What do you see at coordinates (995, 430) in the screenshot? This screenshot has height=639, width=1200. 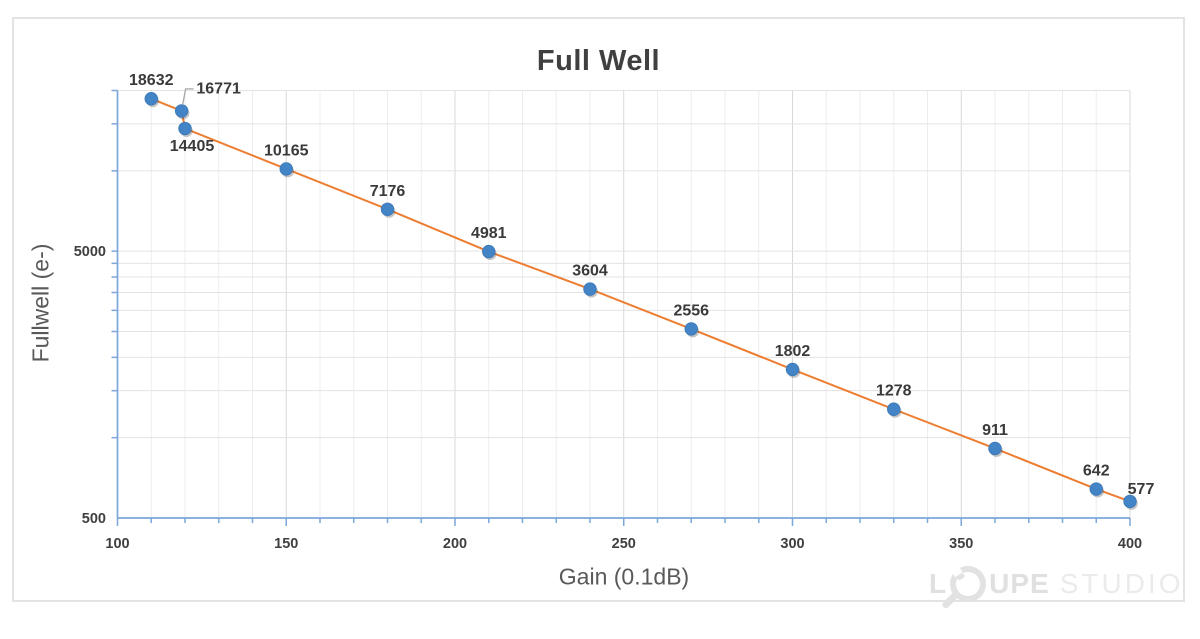 I see `data-point-label: 911` at bounding box center [995, 430].